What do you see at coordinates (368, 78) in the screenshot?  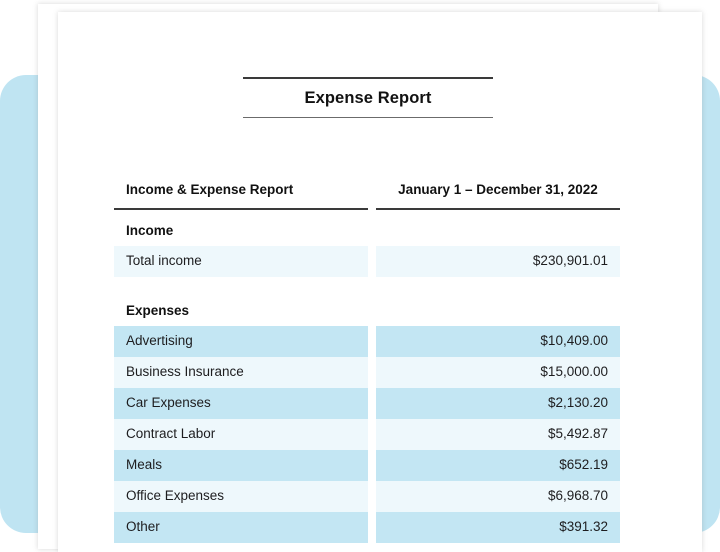 I see `title-rule-top` at bounding box center [368, 78].